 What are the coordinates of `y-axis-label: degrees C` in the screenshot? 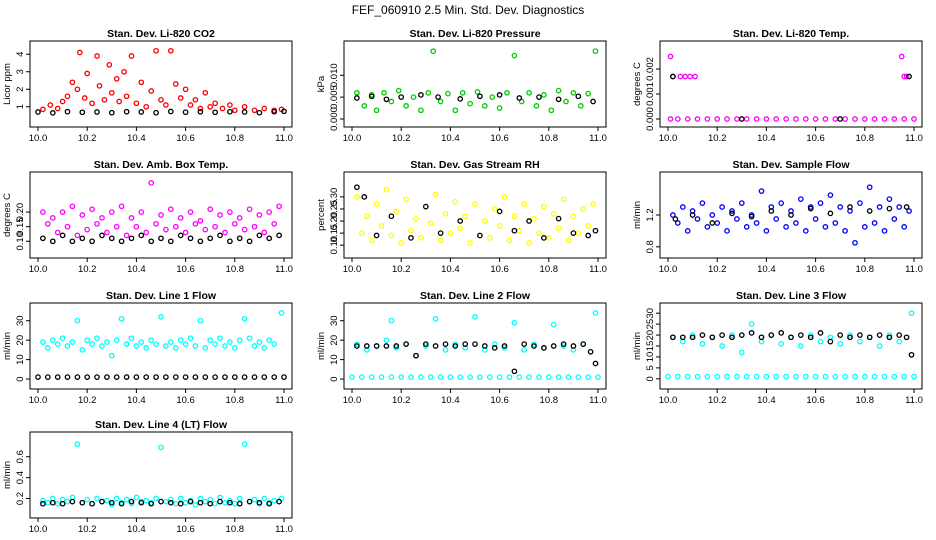 It's located at (7, 215).